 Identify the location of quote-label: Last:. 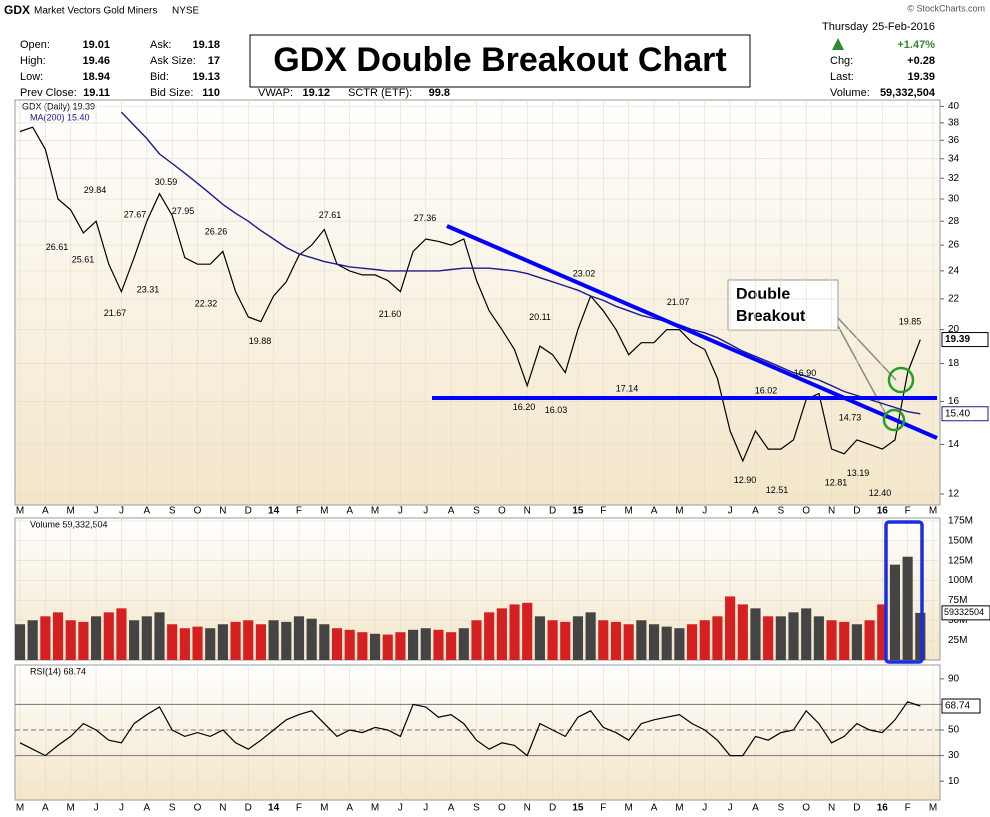
(842, 77).